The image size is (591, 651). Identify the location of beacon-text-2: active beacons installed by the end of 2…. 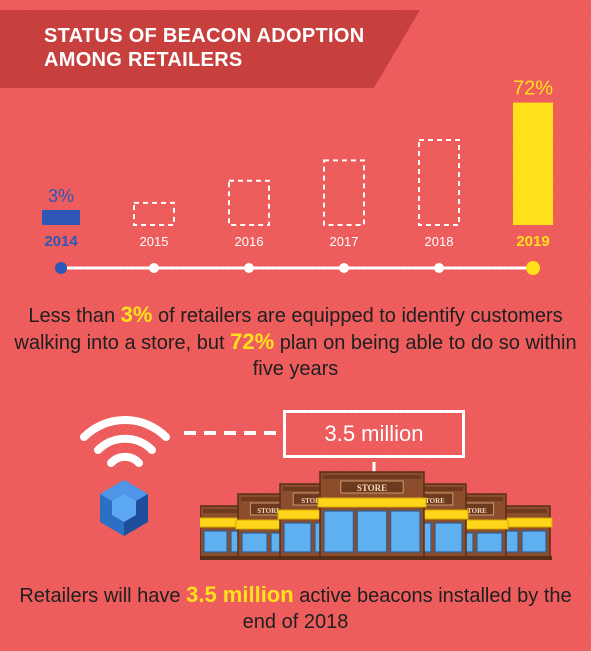
(407, 609).